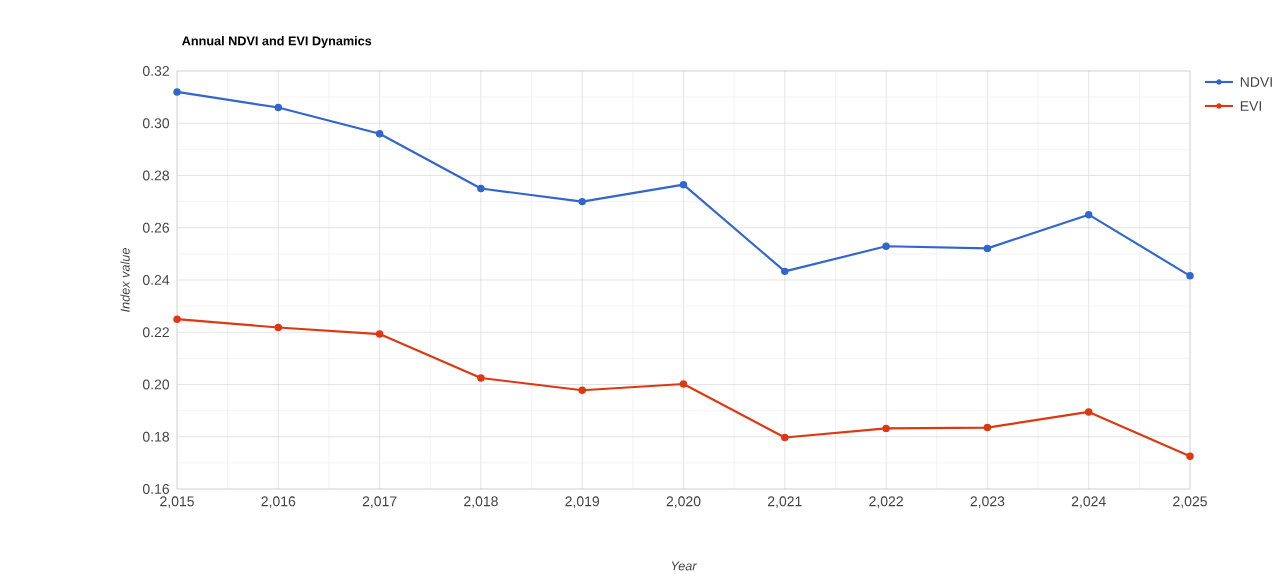  Describe the element at coordinates (481, 502) in the screenshot. I see `x-tick-label: 2,018` at that location.